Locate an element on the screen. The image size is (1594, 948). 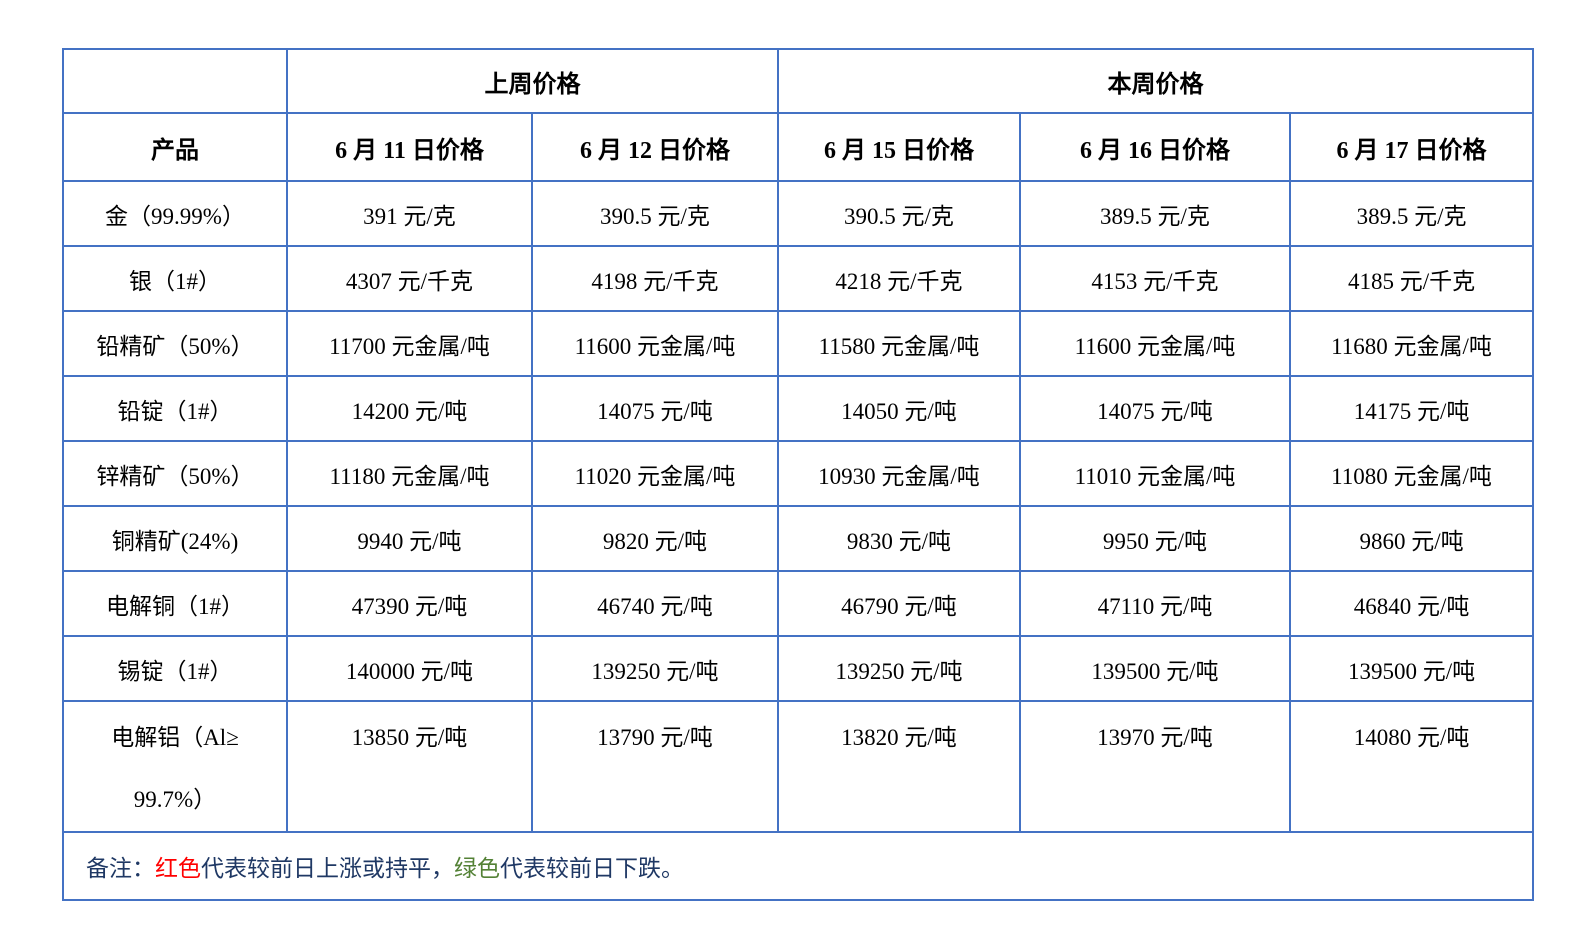
price-cell: 9830 元/吨 is located at coordinates (899, 538).